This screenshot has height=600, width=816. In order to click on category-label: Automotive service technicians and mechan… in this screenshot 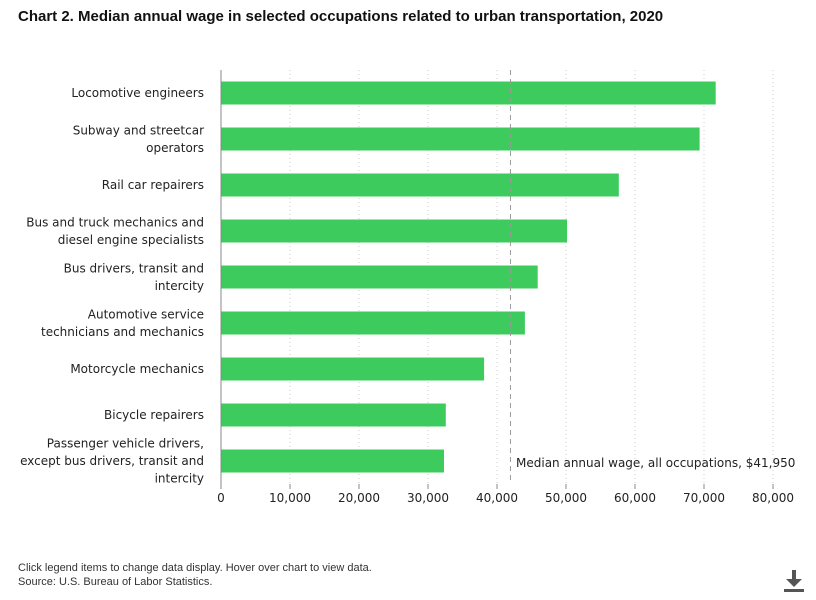, I will do `click(122, 323)`.